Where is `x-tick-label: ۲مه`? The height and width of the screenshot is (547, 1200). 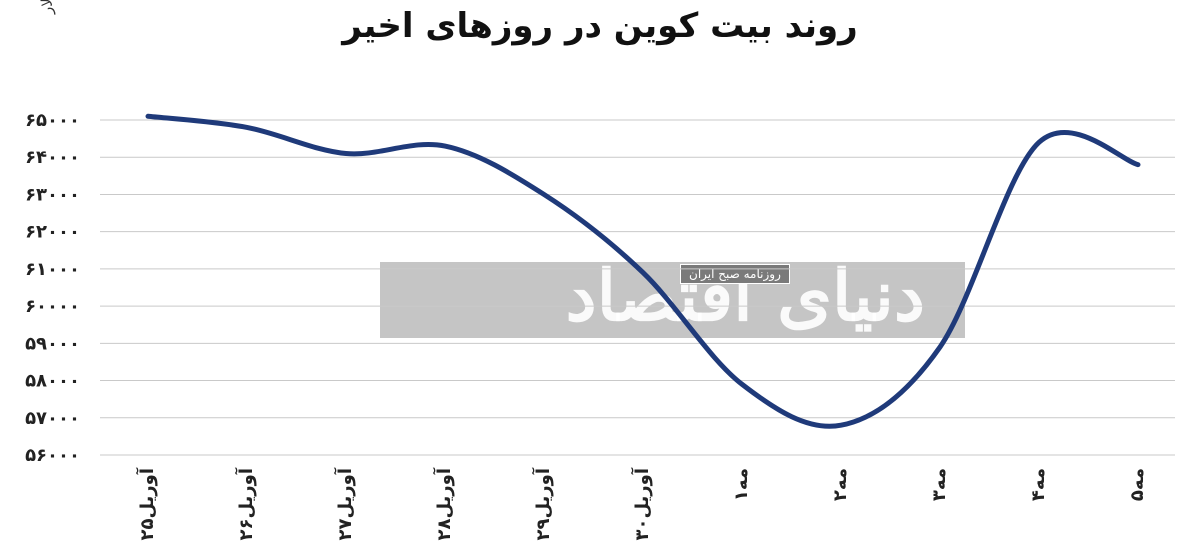 x-tick-label: ۲مه is located at coordinates (840, 484).